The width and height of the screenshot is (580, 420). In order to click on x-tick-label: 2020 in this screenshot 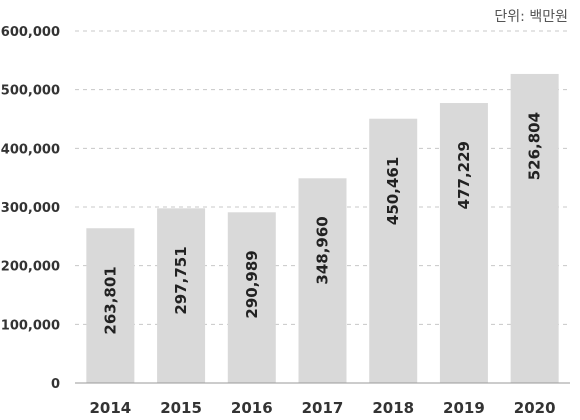, I will do `click(535, 408)`.